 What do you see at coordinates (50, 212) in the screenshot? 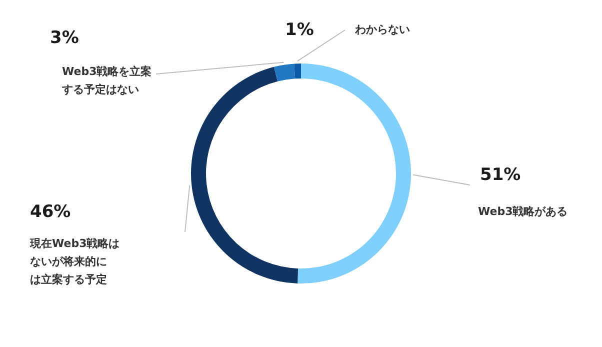
I see `data-label: 46%` at bounding box center [50, 212].